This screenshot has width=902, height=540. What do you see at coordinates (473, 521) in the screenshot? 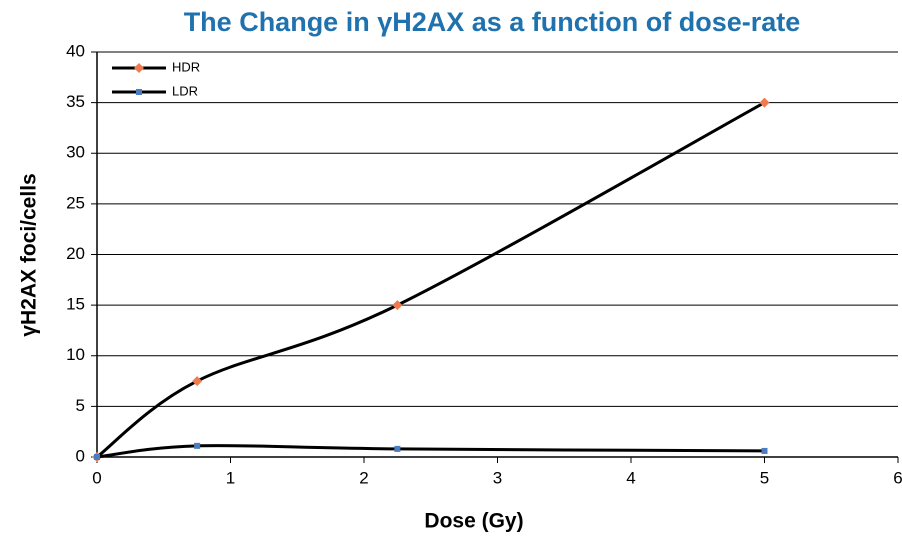
I see `x-axis-label: Dose (Gy)` at bounding box center [473, 521].